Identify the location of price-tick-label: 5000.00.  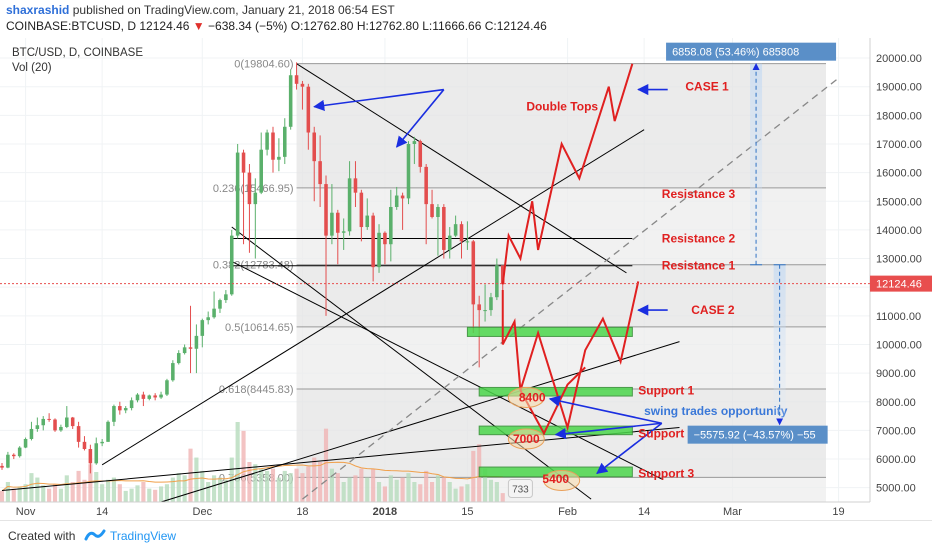
(896, 489).